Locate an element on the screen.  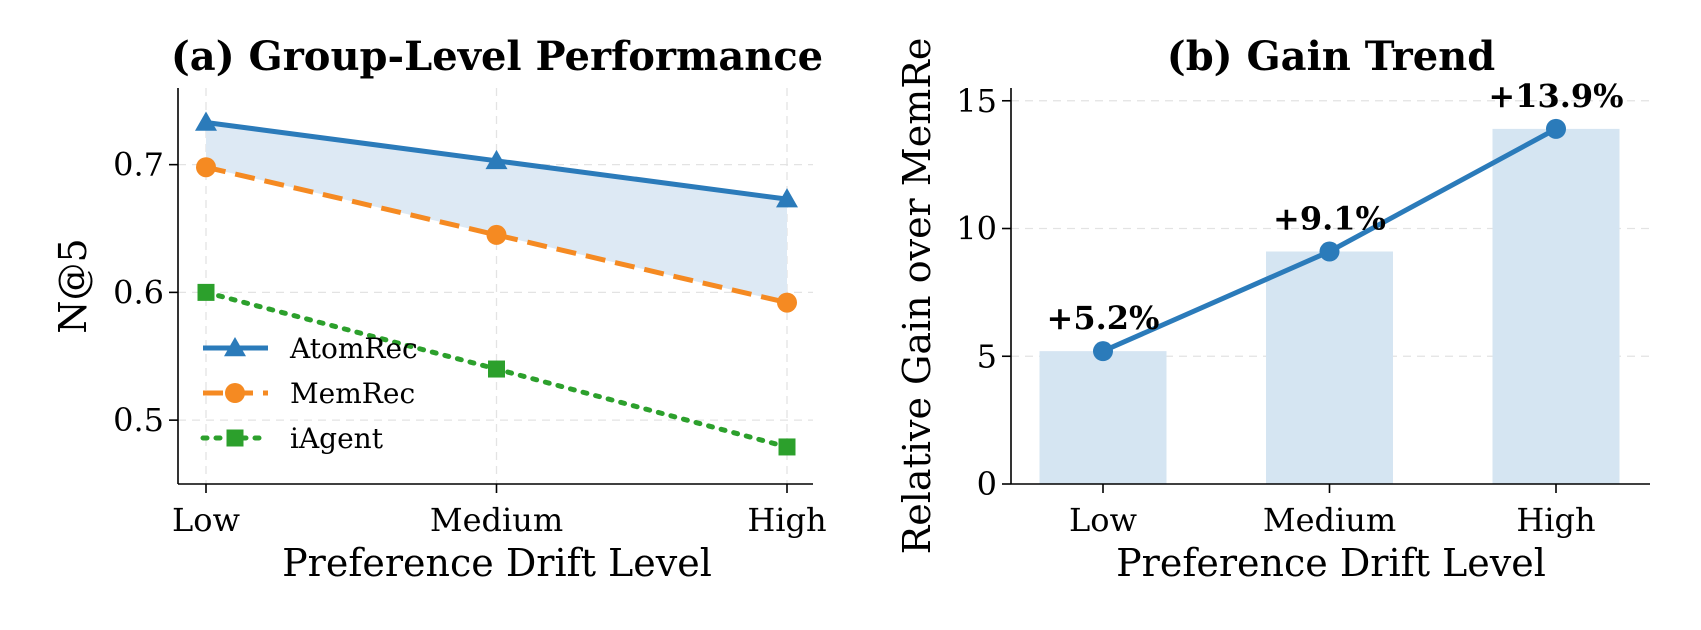
data-label-medium: +9.1% is located at coordinates (1329, 219).